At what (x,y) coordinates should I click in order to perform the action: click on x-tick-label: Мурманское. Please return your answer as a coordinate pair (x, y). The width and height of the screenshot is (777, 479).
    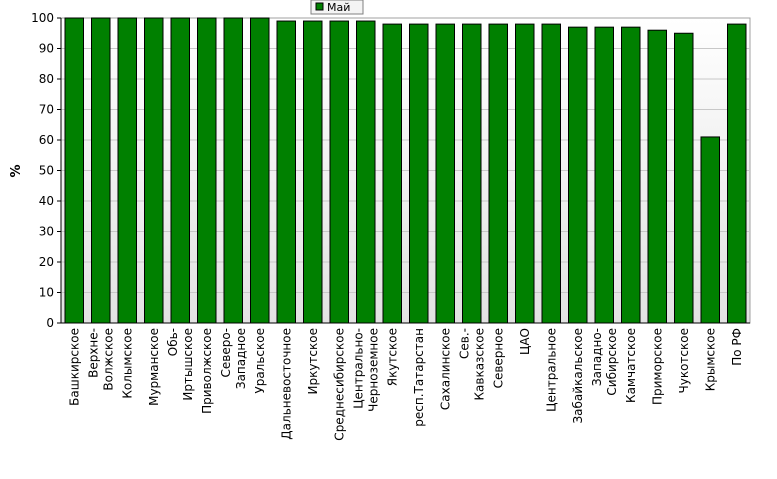
    Looking at the image, I should click on (154, 367).